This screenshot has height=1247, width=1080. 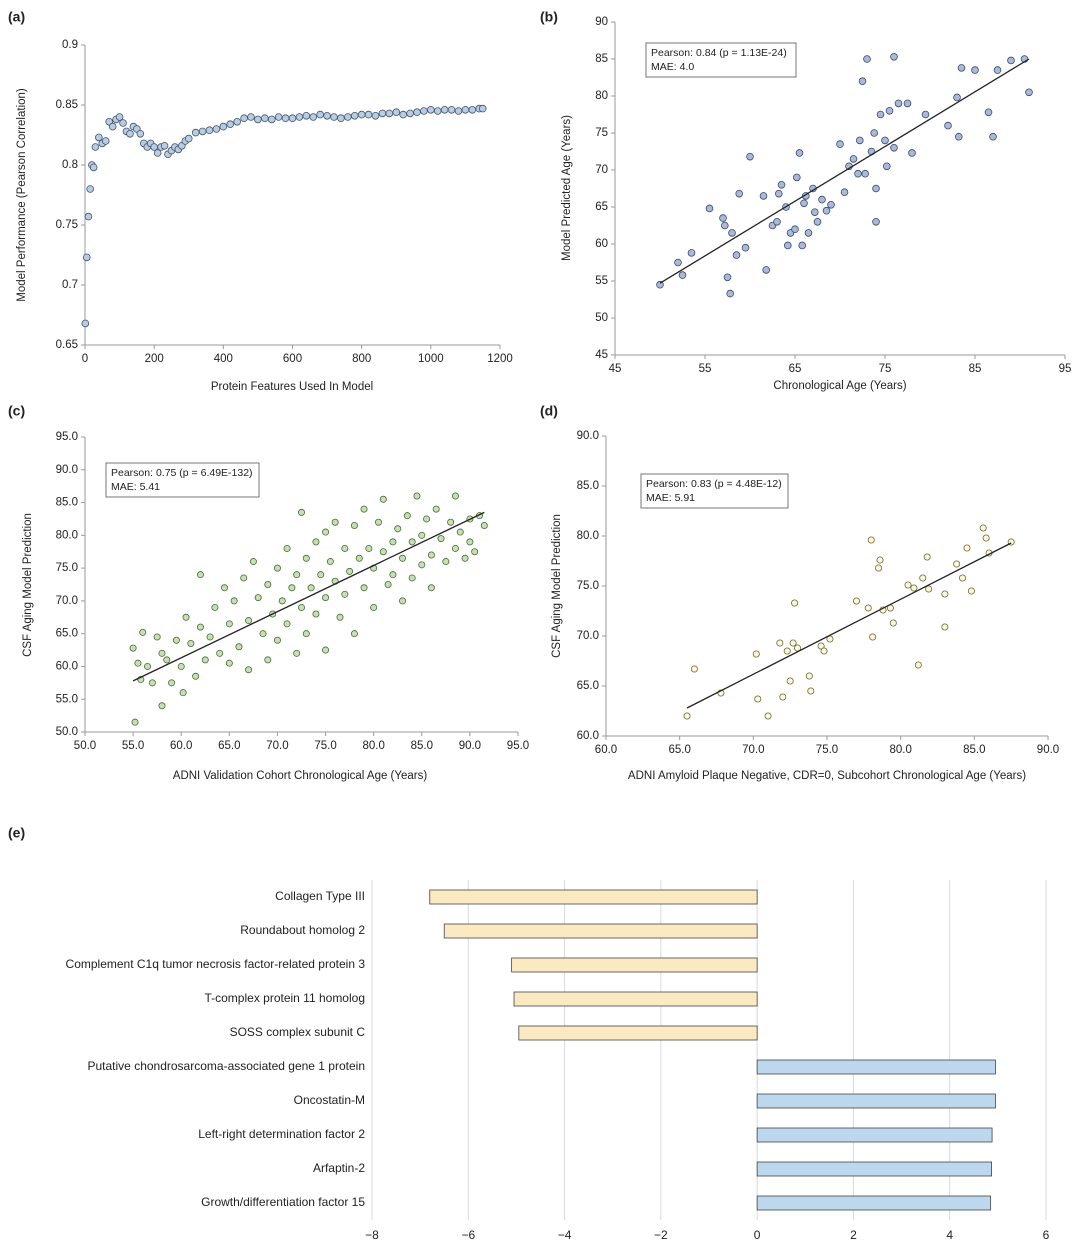 I want to click on x-tick-label: 800, so click(x=361, y=359).